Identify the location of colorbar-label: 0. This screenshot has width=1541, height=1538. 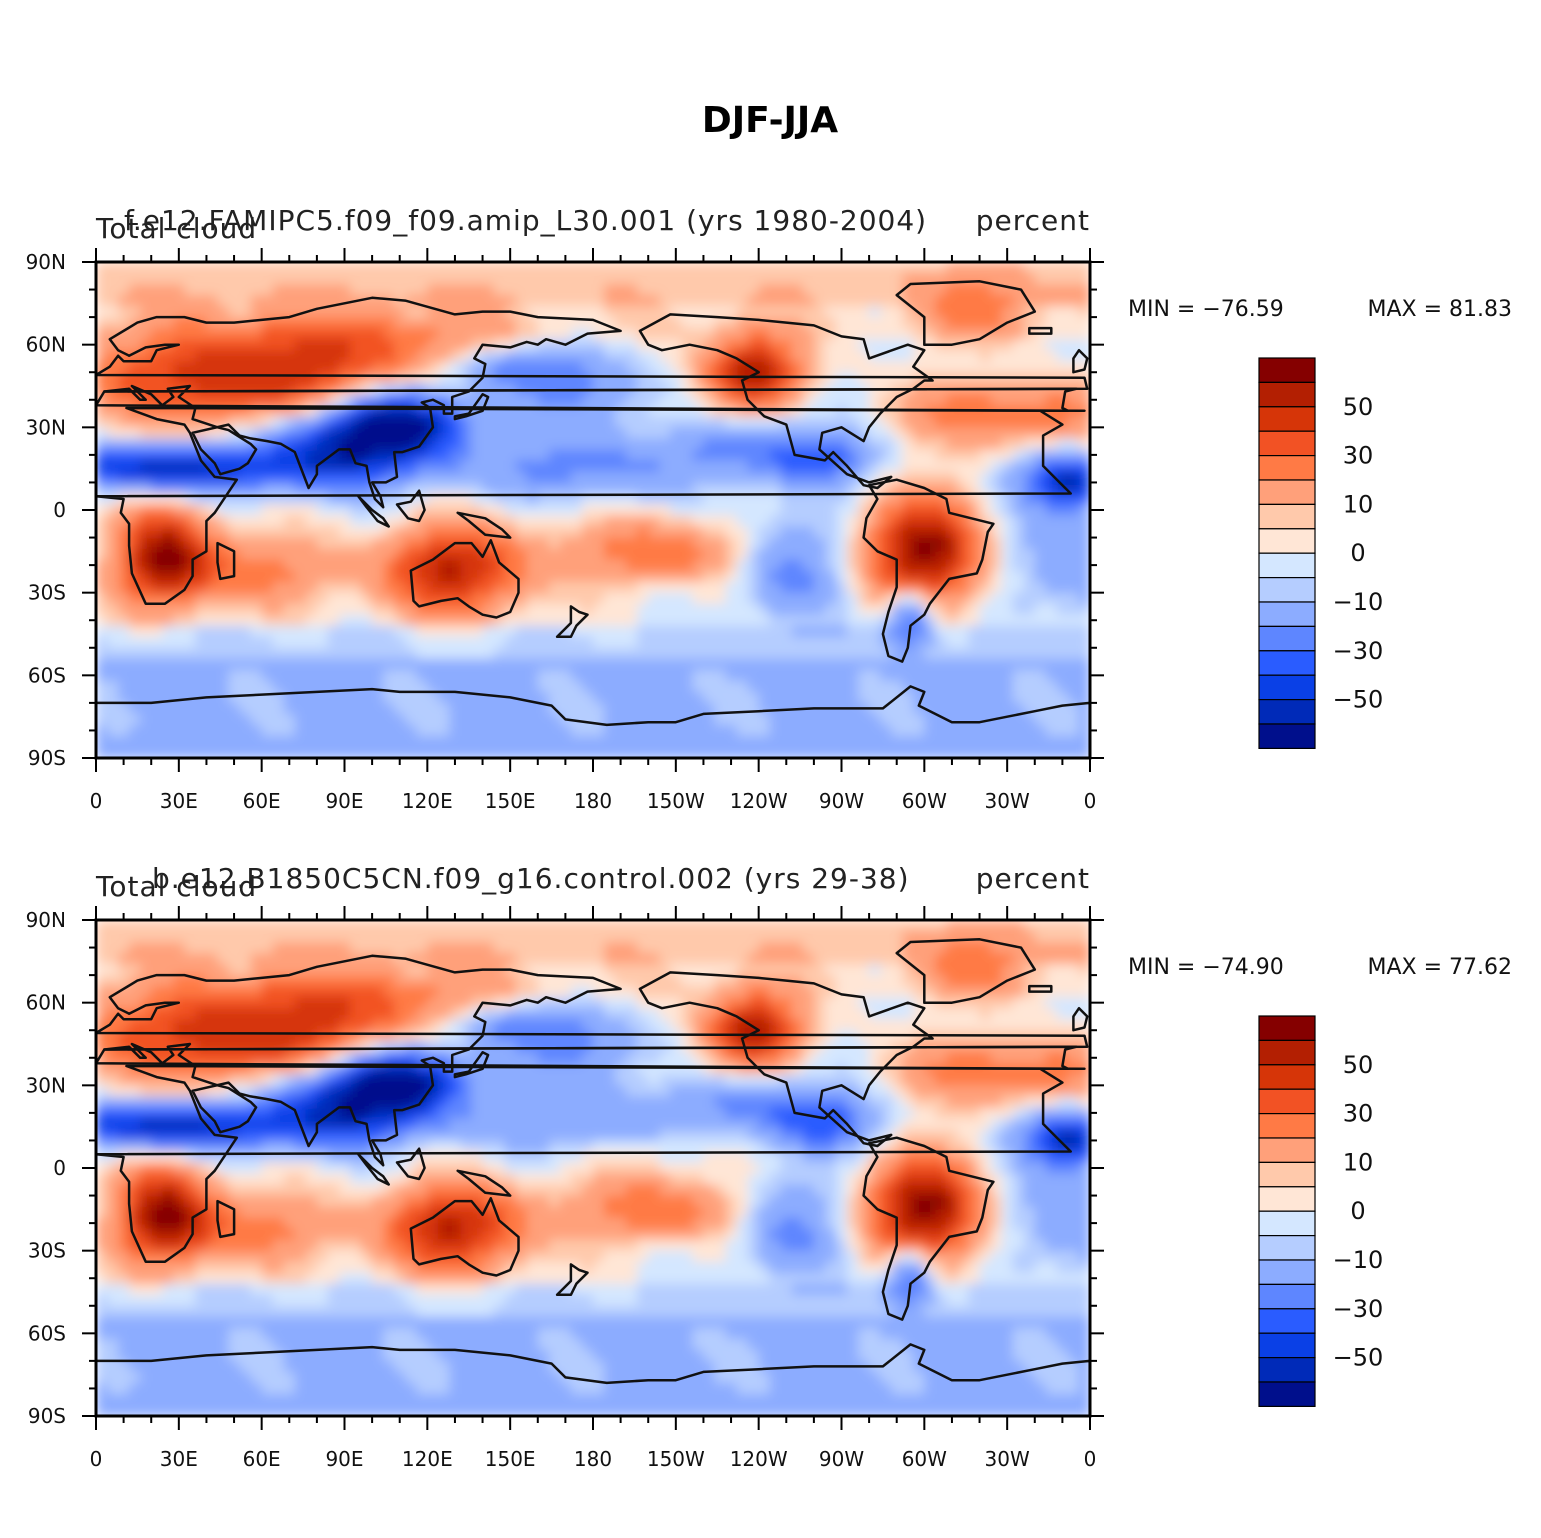
(1357, 553).